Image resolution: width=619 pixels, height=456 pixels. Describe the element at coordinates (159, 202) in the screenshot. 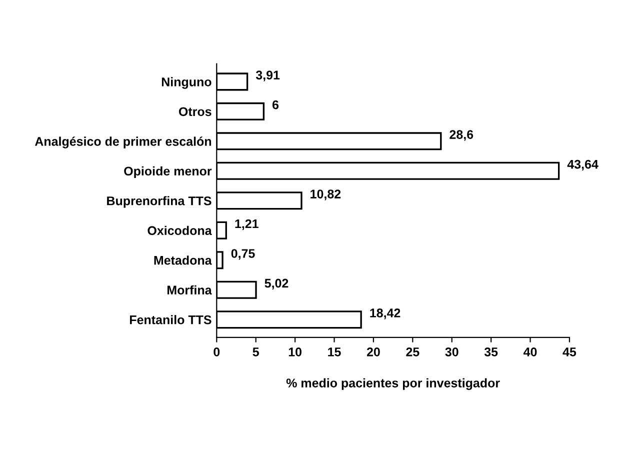

I see `y-tick-label: Buprenorfina TTS` at that location.